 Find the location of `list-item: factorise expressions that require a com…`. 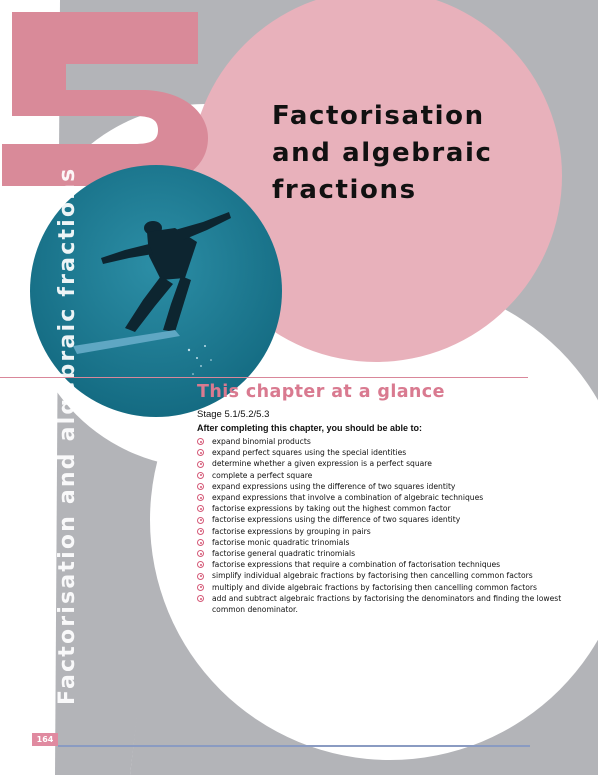

list-item: factorise expressions that require a com… is located at coordinates (389, 564).